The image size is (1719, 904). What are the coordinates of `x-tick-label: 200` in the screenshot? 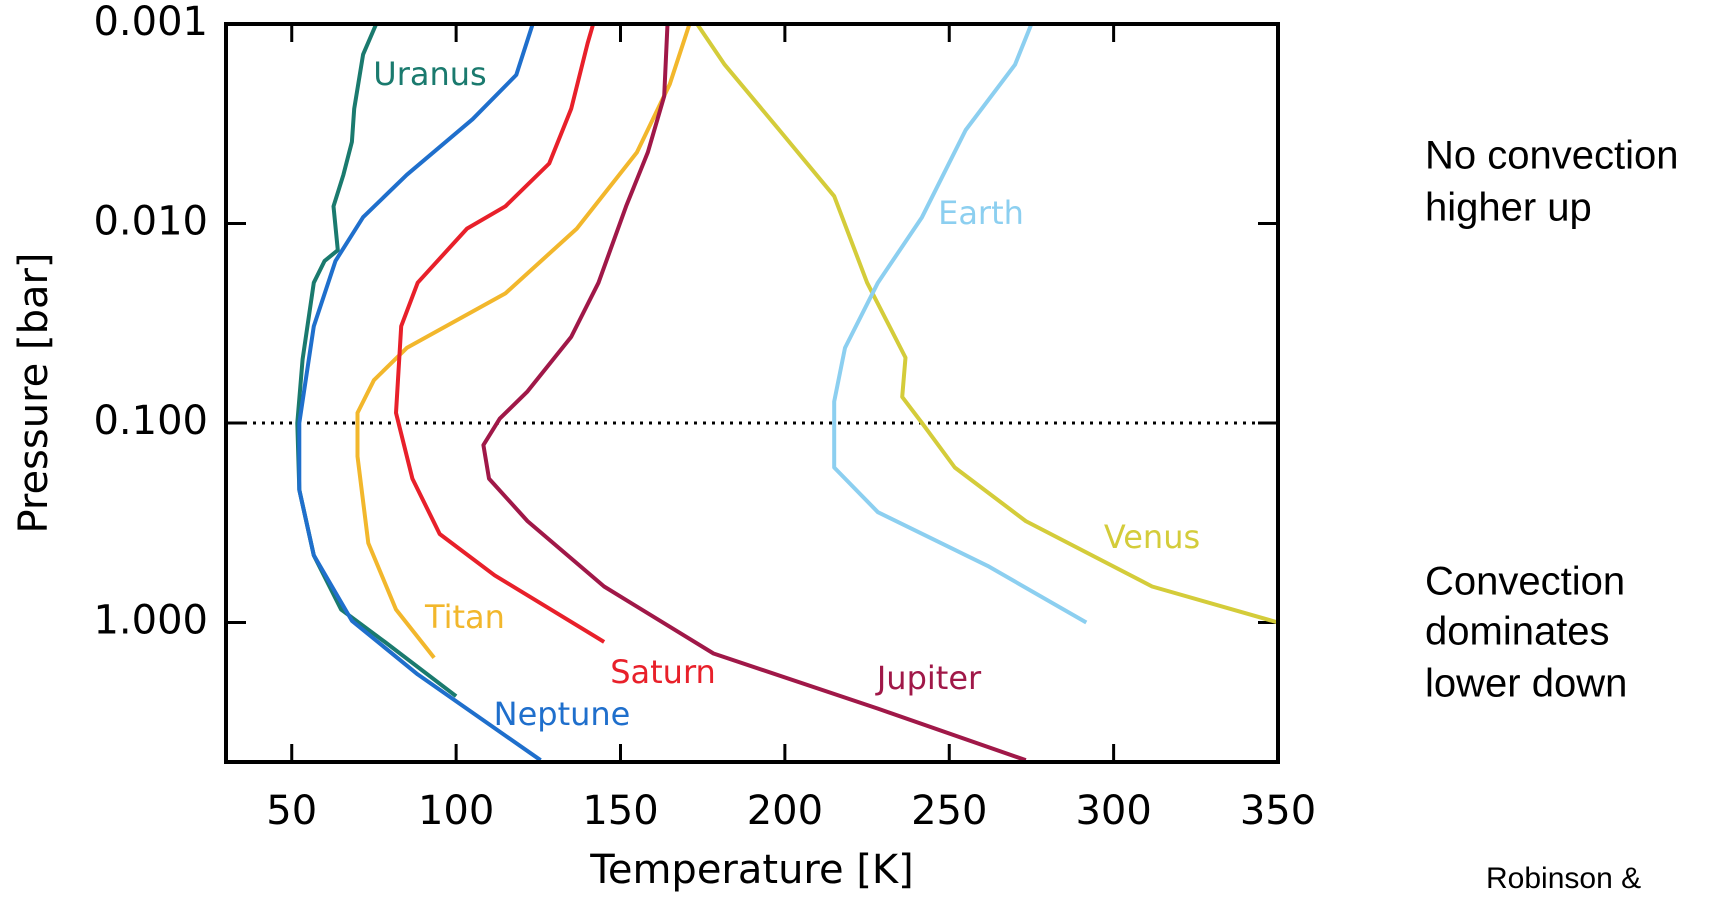 It's located at (785, 811).